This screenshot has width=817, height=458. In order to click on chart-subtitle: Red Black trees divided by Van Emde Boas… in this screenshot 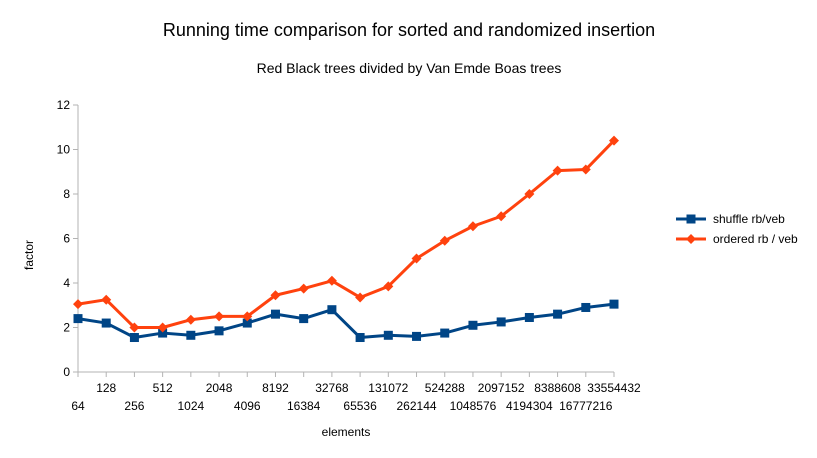, I will do `click(409, 68)`.